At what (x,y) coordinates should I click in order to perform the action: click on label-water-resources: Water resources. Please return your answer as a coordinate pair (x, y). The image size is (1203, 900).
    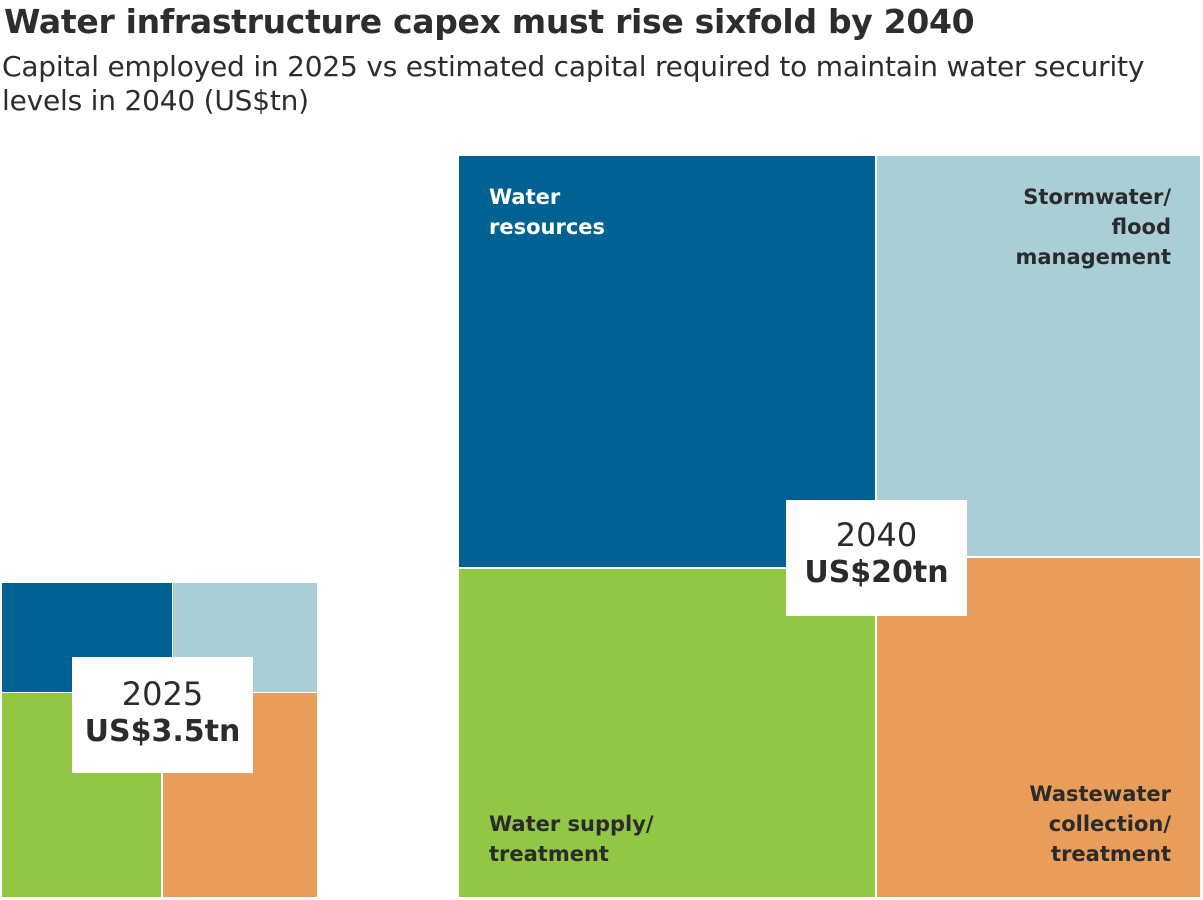
    Looking at the image, I should click on (547, 212).